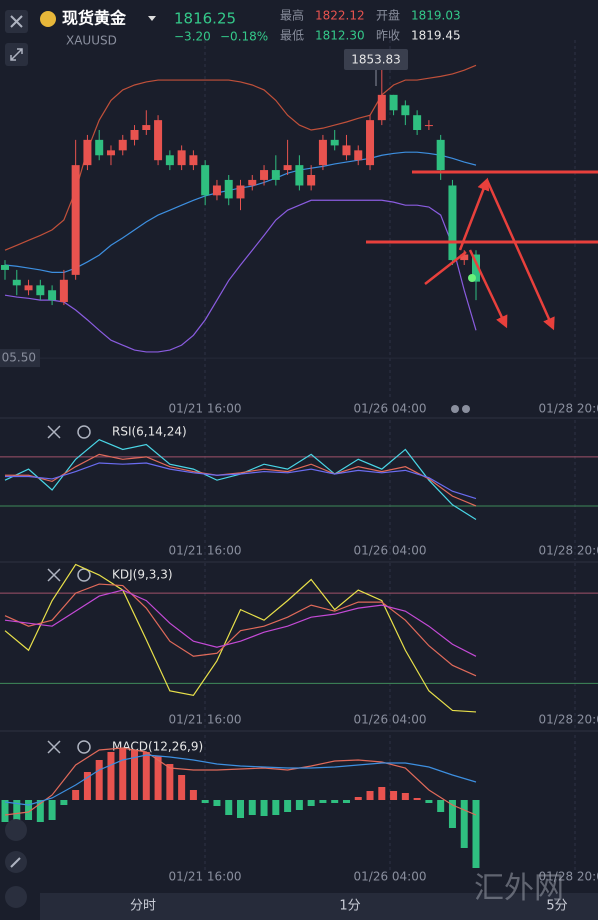 Image resolution: width=598 pixels, height=920 pixels. Describe the element at coordinates (519, 888) in the screenshot. I see `watermark: 汇外网` at that location.